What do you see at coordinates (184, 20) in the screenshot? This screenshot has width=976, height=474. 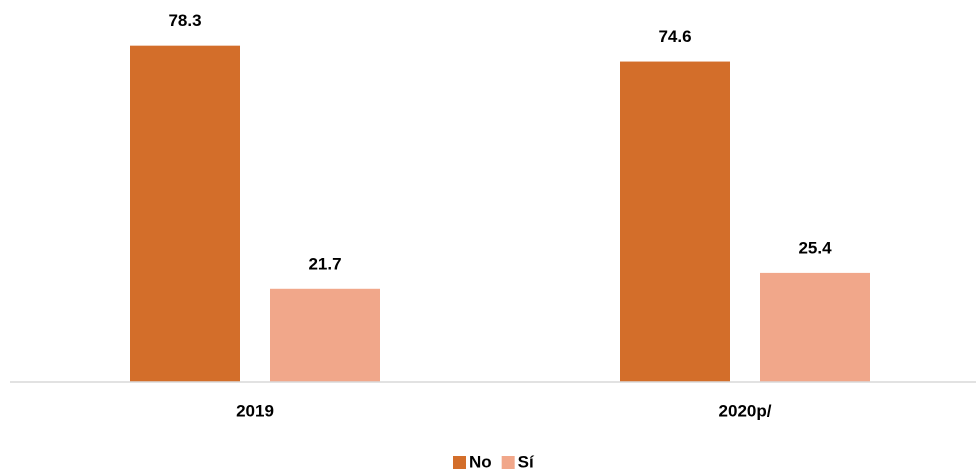 I see `data-label: 78.3` at bounding box center [184, 20].